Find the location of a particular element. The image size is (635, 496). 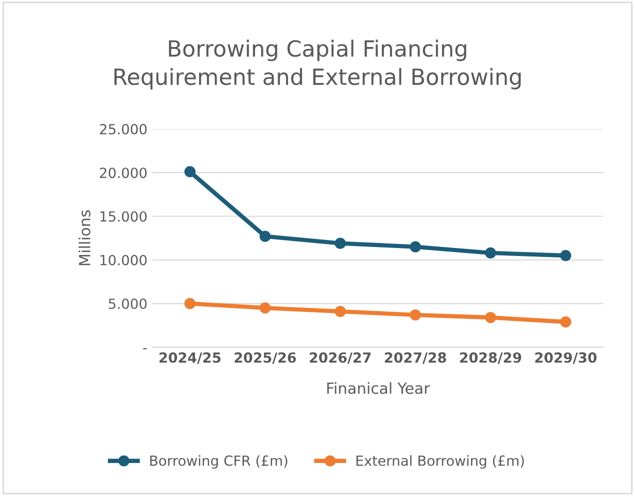

x-tick-label: 2028/29 is located at coordinates (491, 358).